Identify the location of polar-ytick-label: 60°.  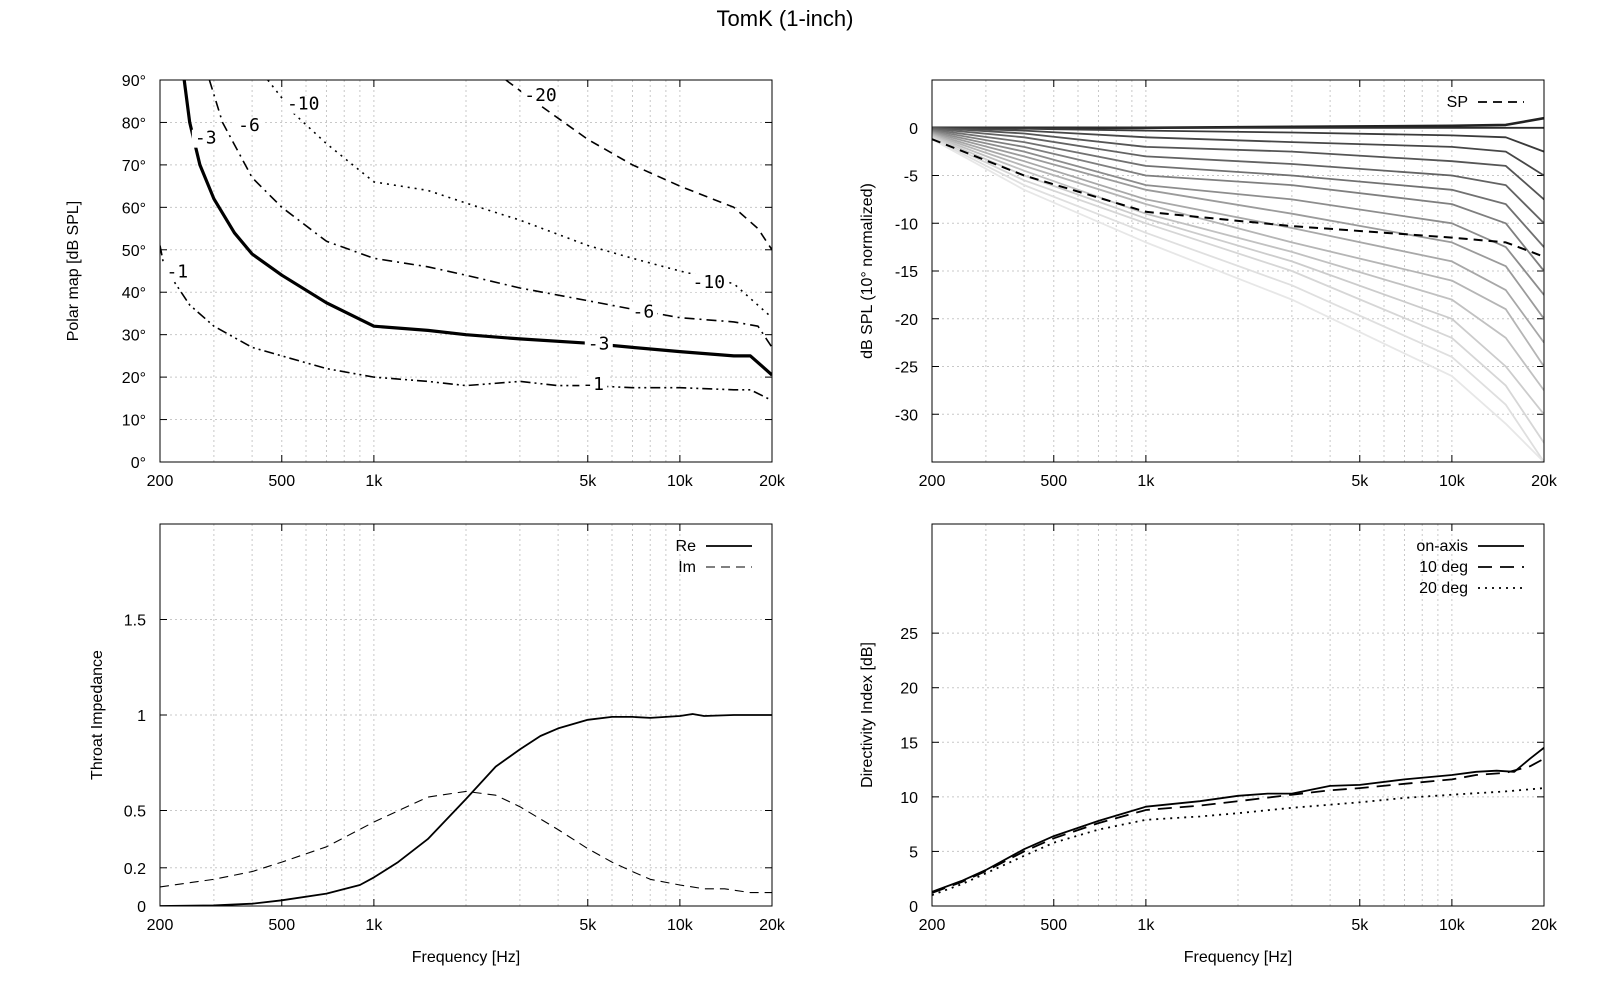
(134, 208).